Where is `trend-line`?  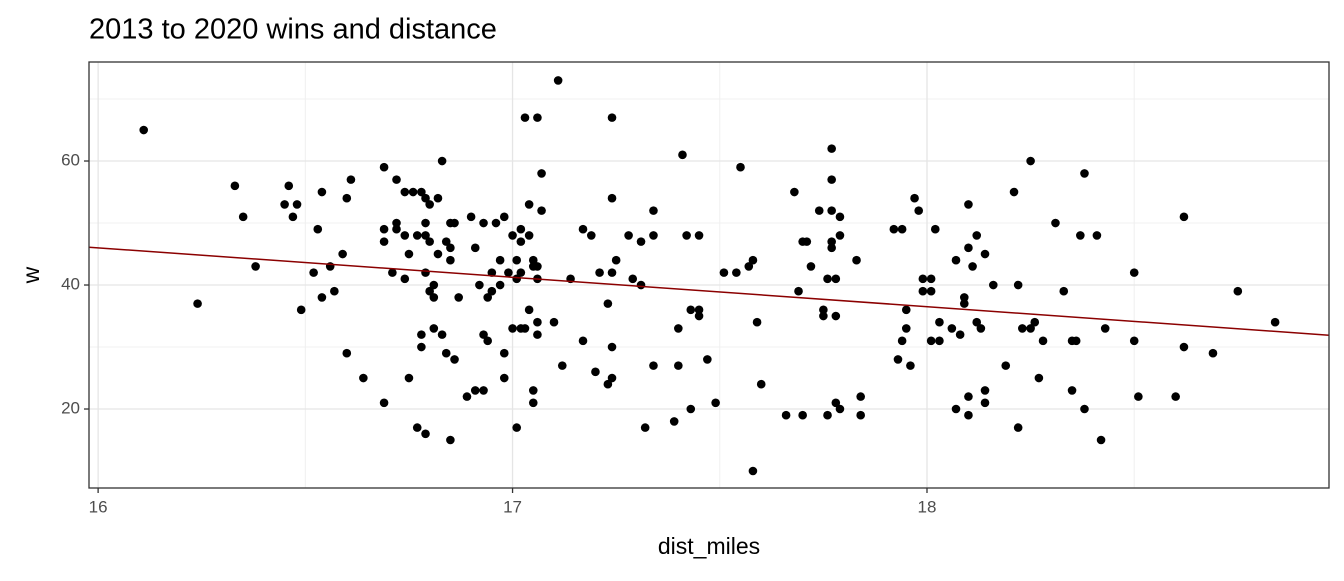
trend-line is located at coordinates (709, 291).